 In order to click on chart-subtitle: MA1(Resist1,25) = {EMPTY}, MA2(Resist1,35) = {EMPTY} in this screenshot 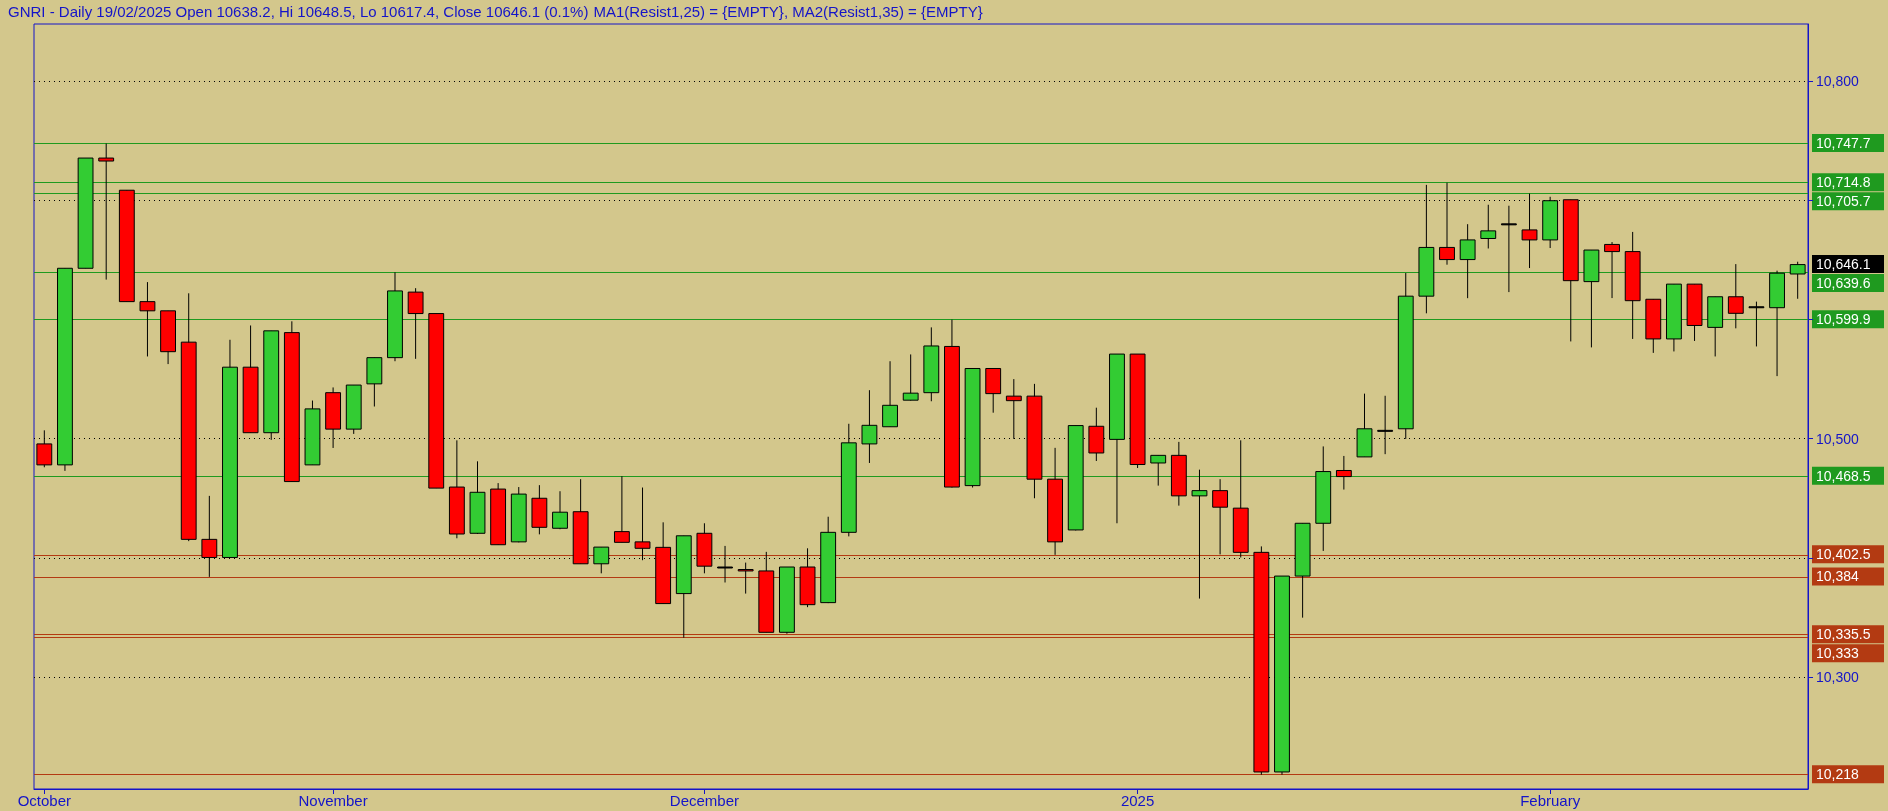, I will do `click(788, 11)`.